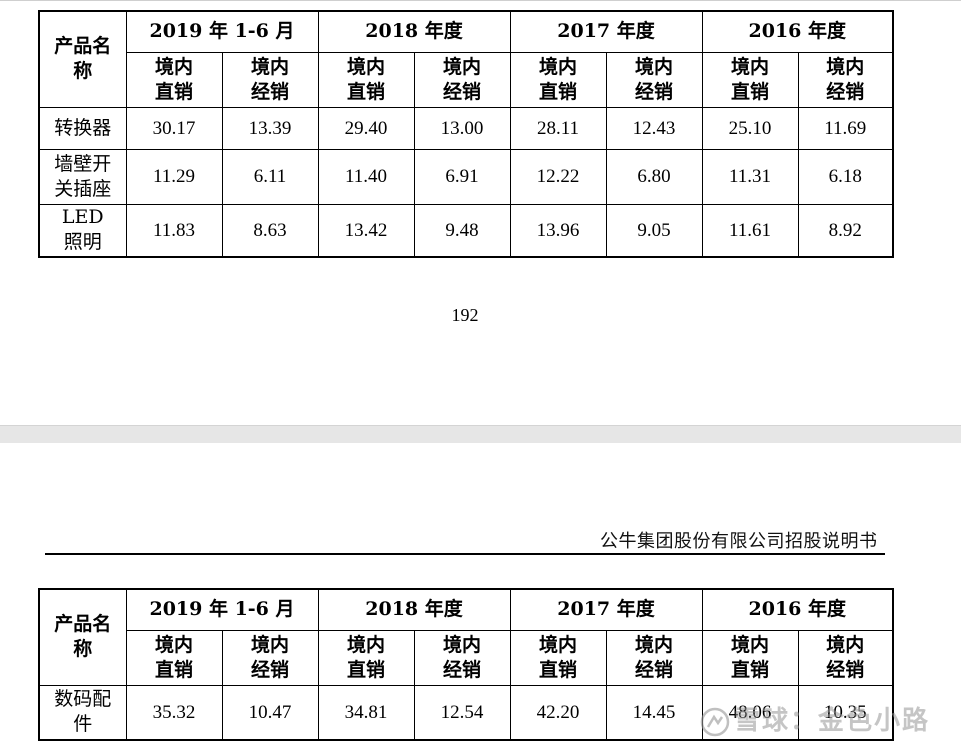  Describe the element at coordinates (366, 230) in the screenshot. I see `value-cell: 13.42` at that location.